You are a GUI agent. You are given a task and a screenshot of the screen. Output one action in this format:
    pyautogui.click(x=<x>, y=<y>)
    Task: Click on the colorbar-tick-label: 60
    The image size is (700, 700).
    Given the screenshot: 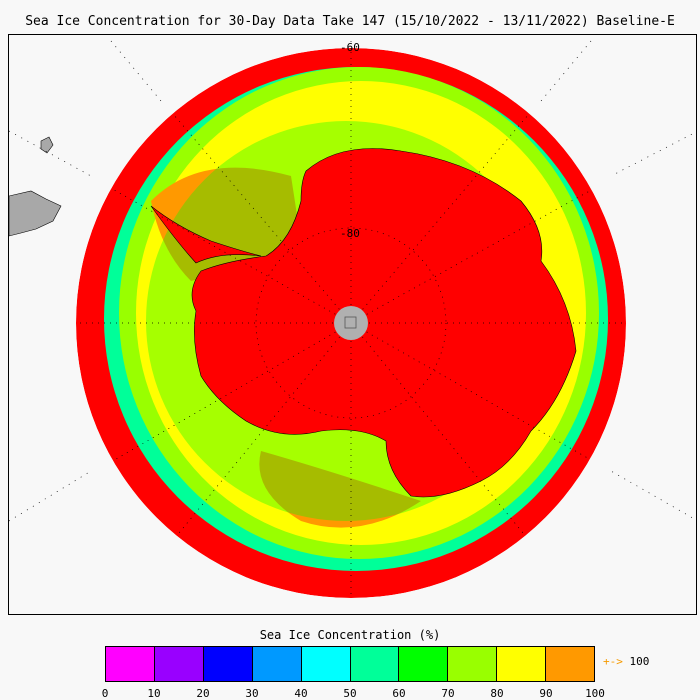 What is the action you would take?
    pyautogui.click(x=399, y=693)
    